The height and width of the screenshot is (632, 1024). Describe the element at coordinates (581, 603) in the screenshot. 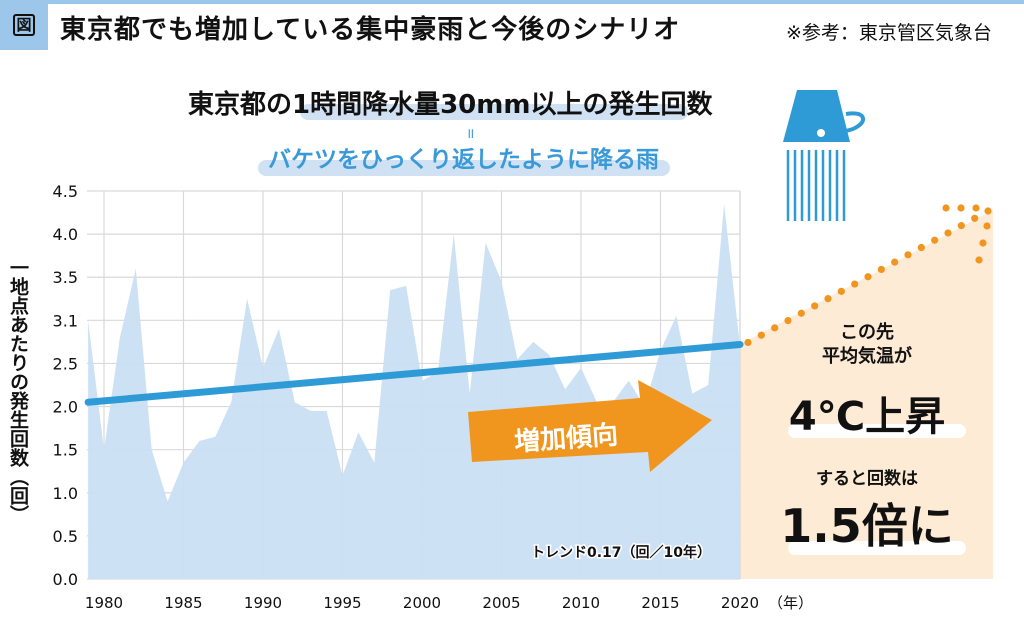

I see `x-tick-label: 2010` at that location.